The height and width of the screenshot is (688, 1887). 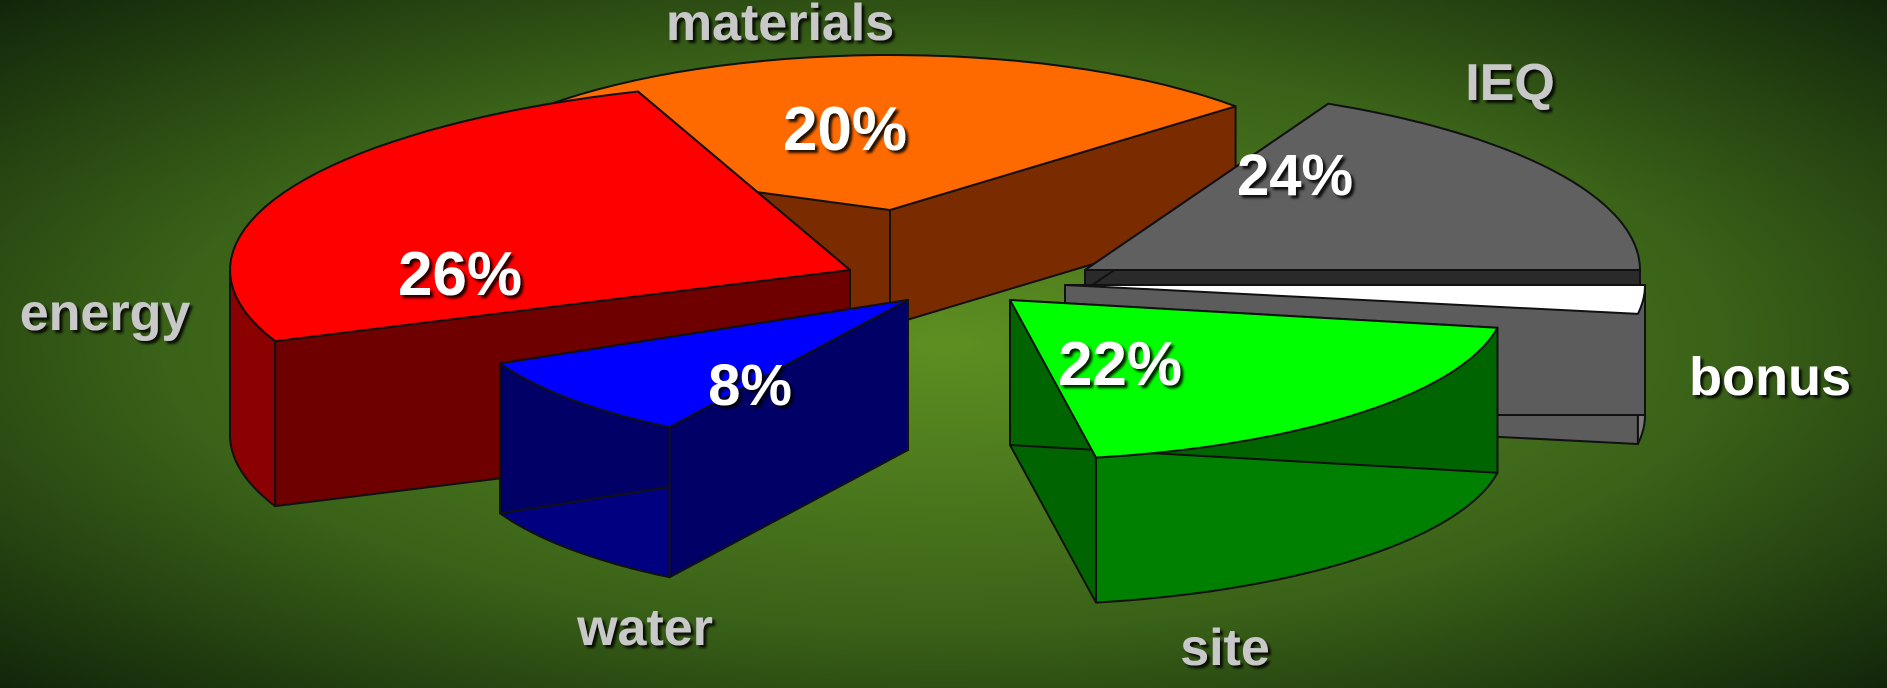 What do you see at coordinates (105, 313) in the screenshot?
I see `label-energy: energy` at bounding box center [105, 313].